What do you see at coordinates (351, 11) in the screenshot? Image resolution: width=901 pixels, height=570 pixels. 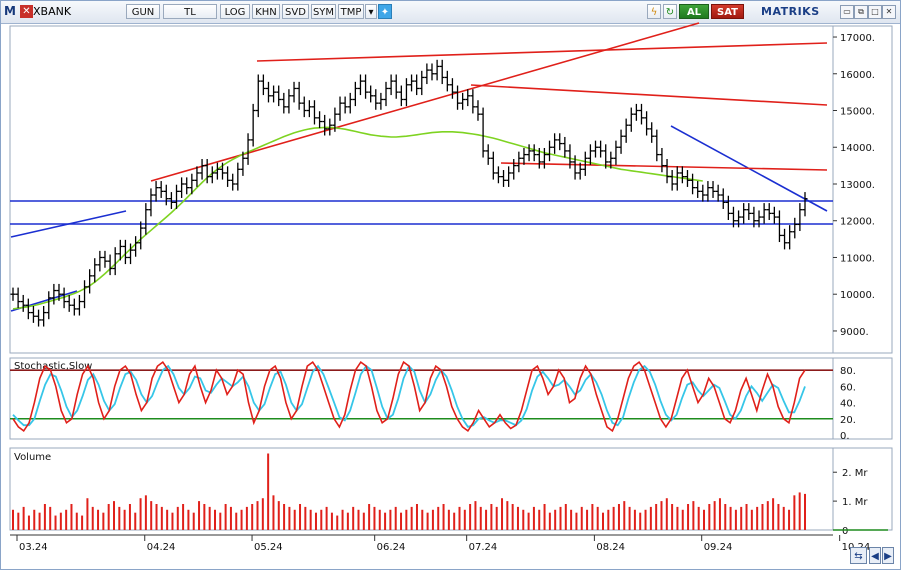 I see `toolbar-button-tmp: TMP` at bounding box center [351, 11].